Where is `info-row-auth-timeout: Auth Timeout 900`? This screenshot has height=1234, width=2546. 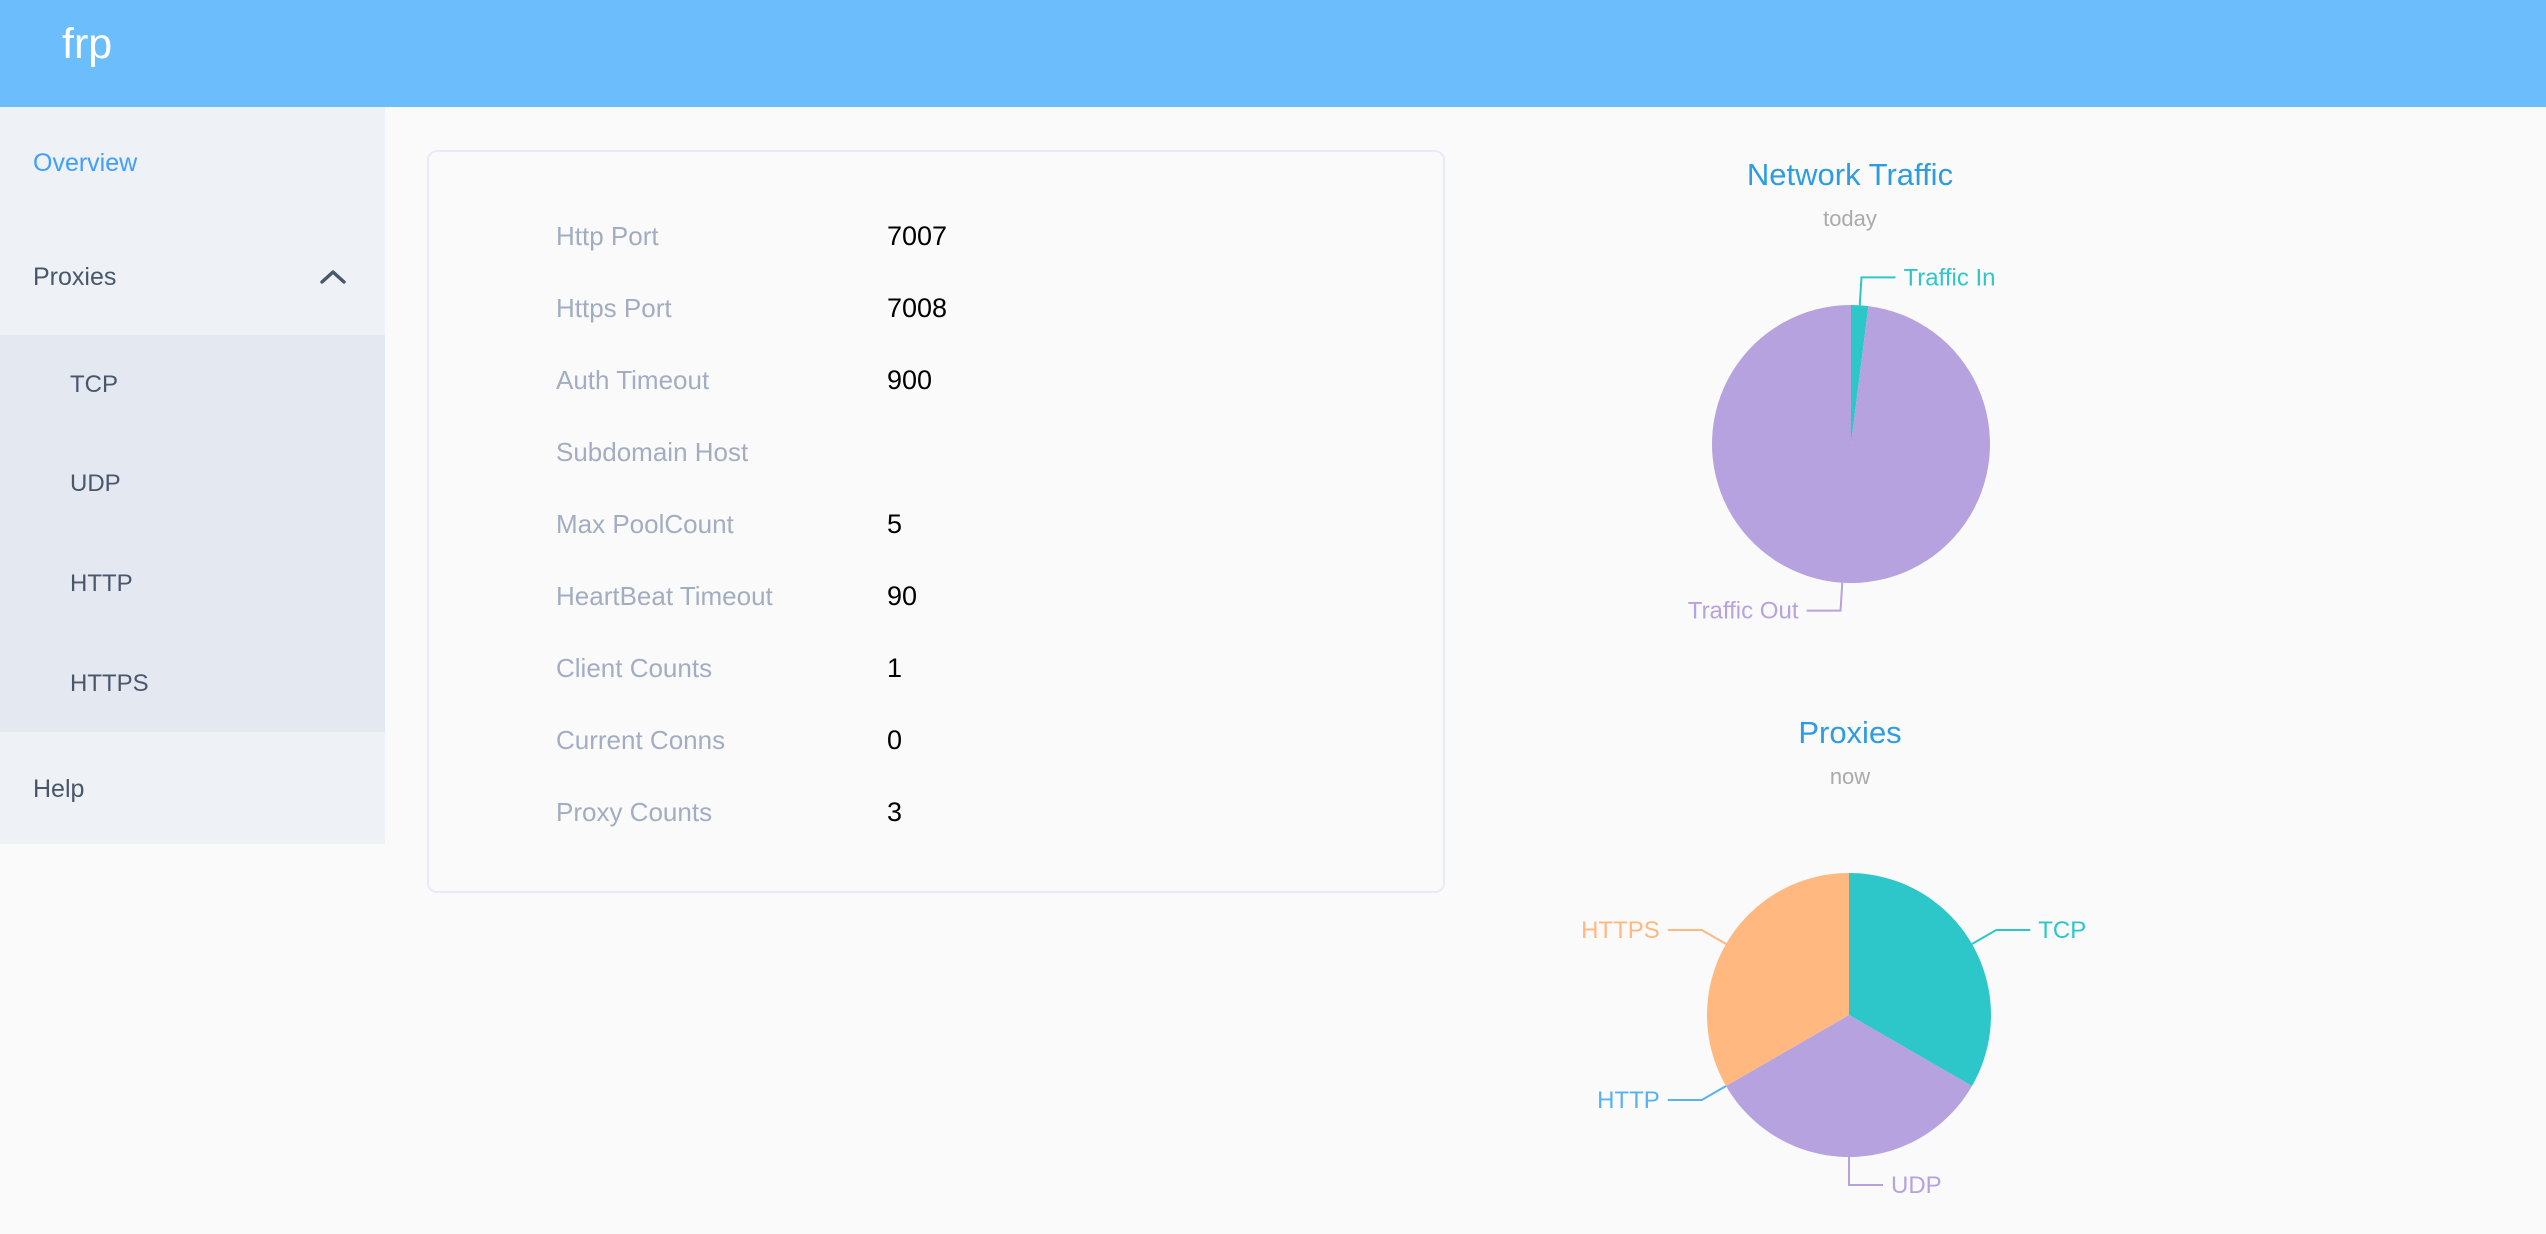 info-row-auth-timeout: Auth Timeout 900 is located at coordinates (936, 380).